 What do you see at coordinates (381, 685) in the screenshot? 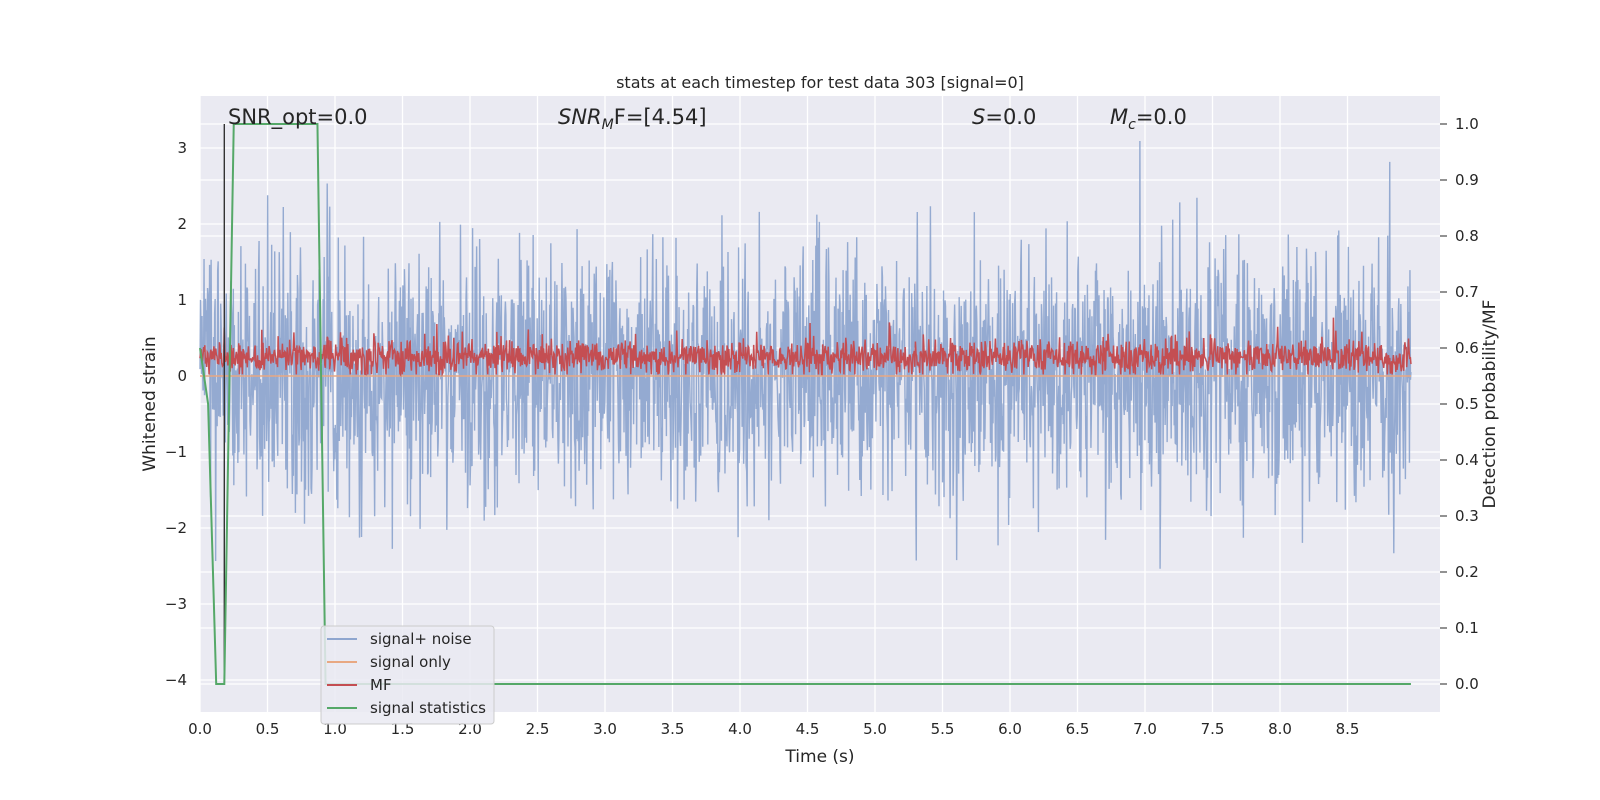
I see `legend-label-mf: MF` at bounding box center [381, 685].